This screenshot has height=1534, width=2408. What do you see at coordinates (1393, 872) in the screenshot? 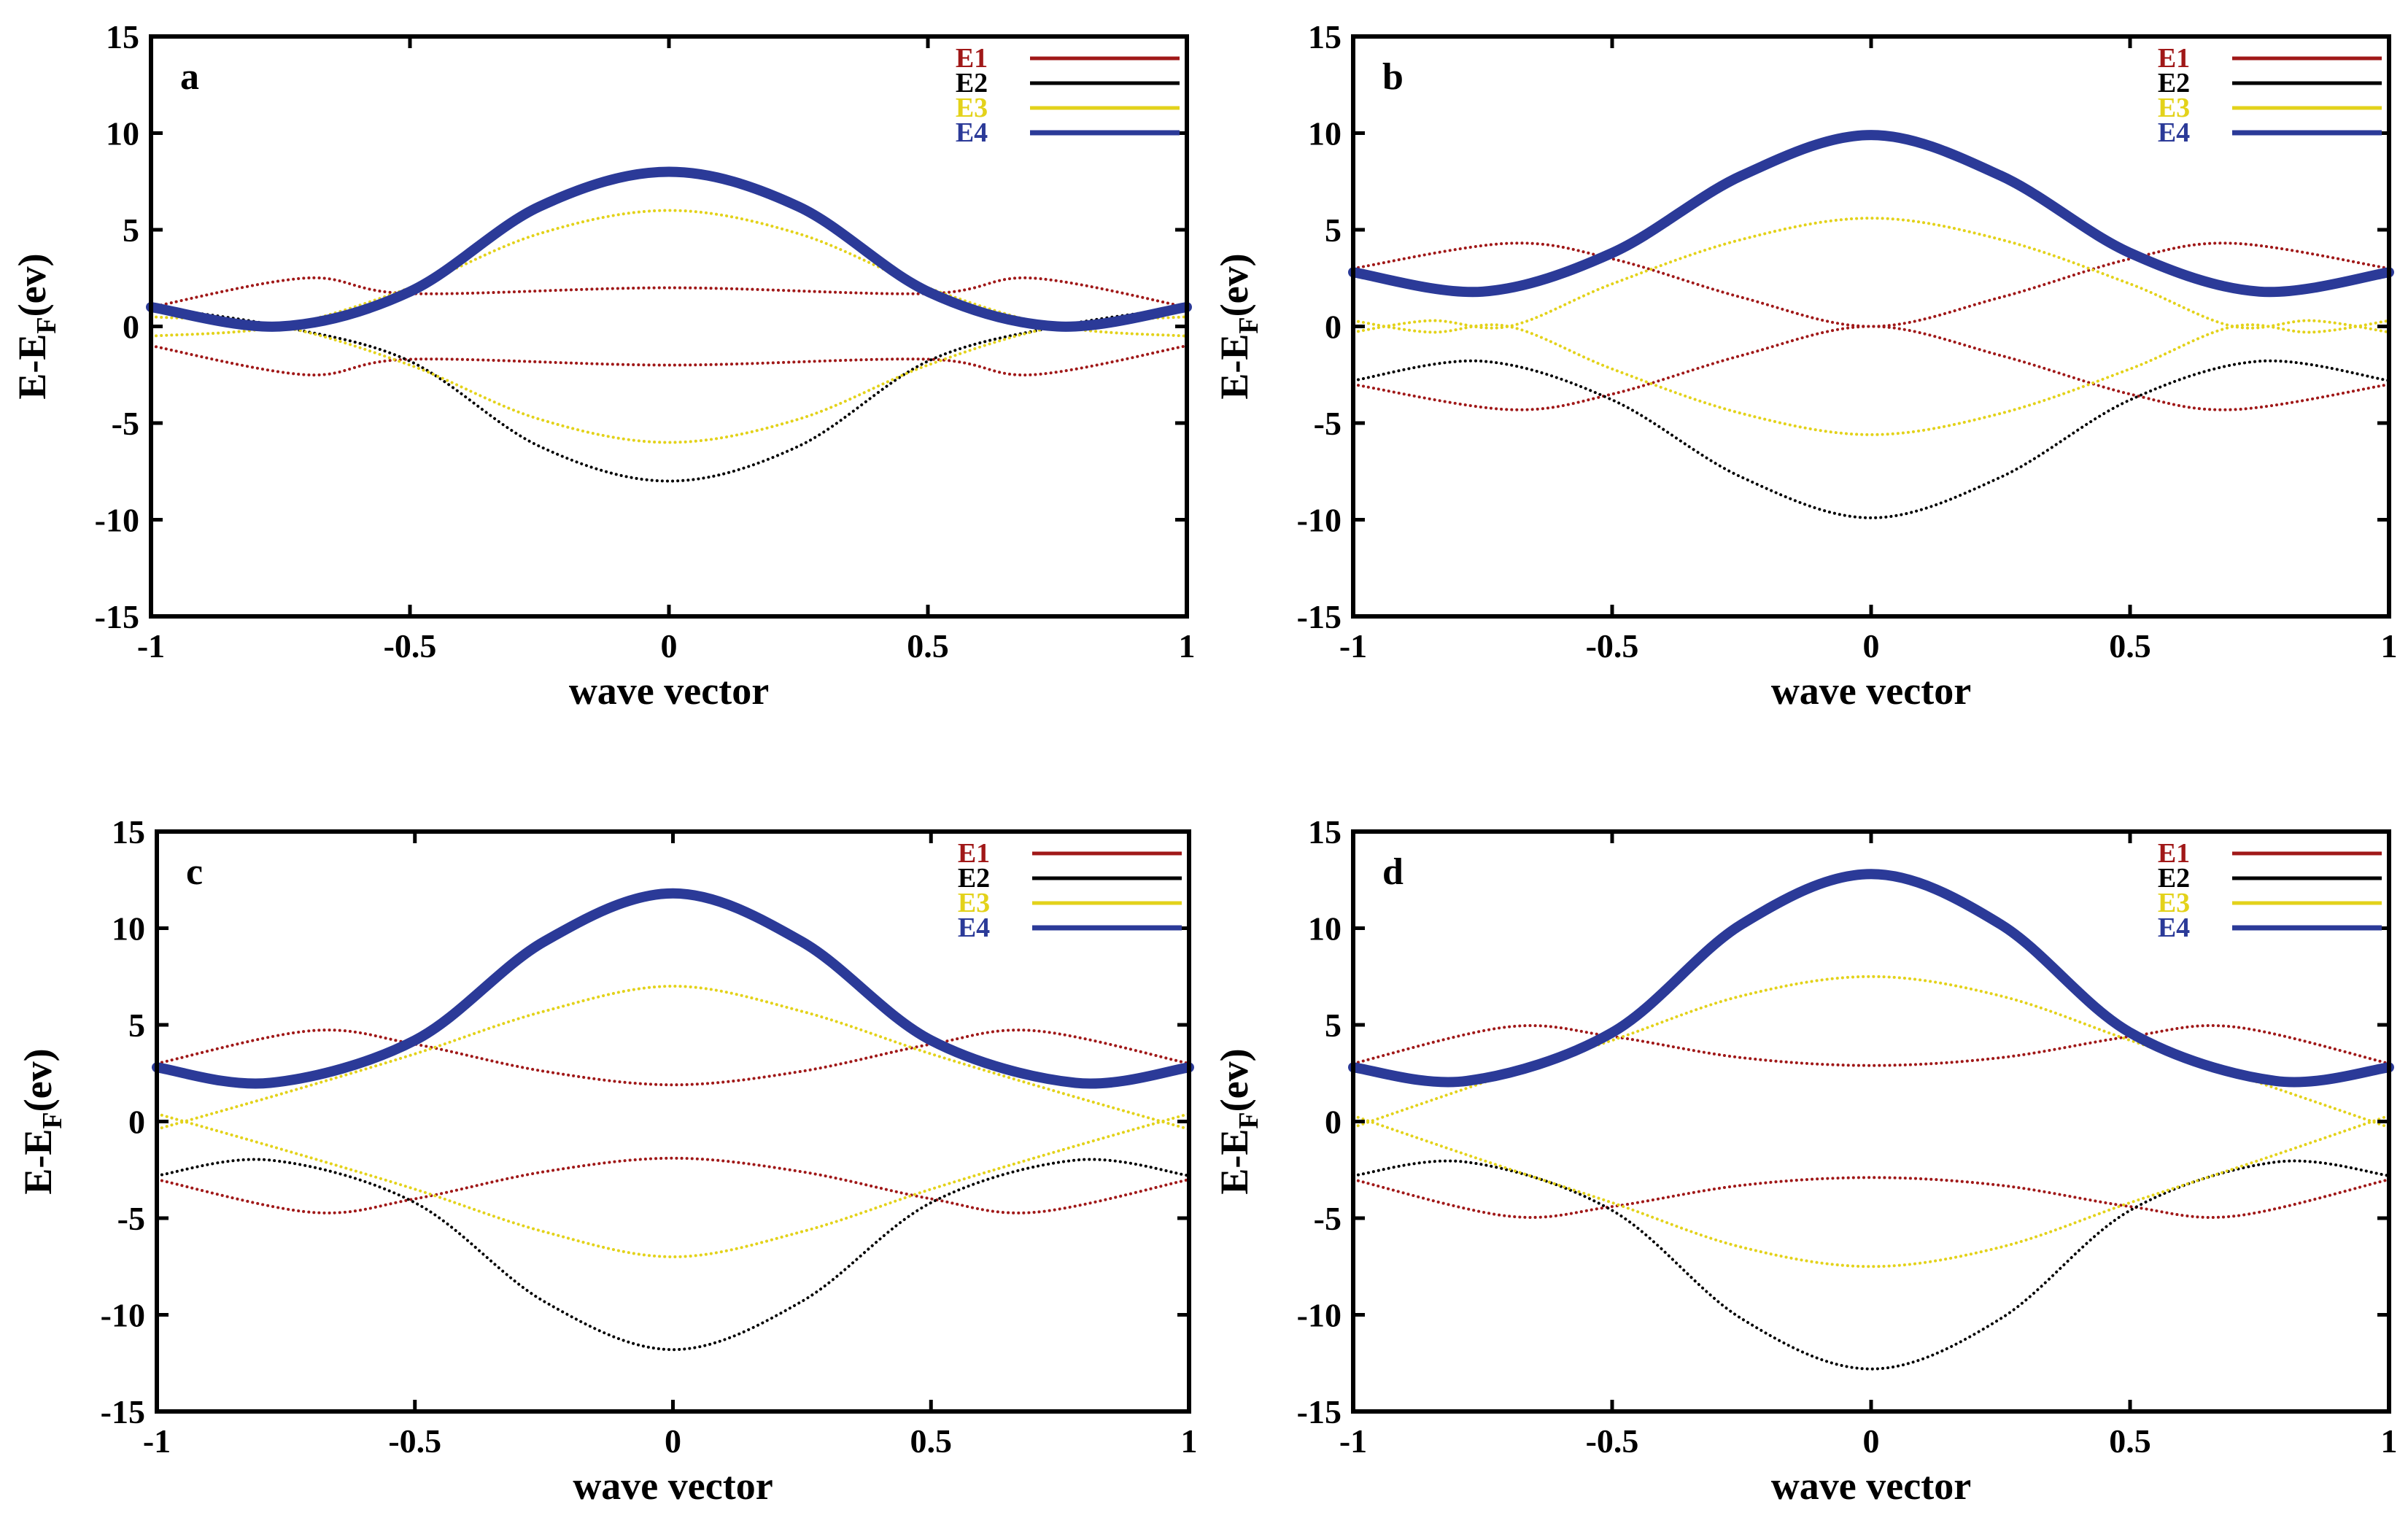
I see `panel-label: d` at bounding box center [1393, 872].